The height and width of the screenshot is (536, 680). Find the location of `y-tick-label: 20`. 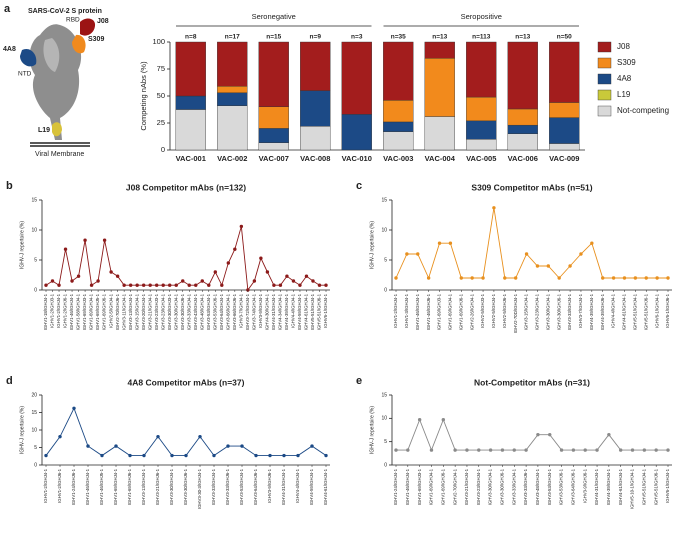

y-tick-label: 20 is located at coordinates (34, 395).